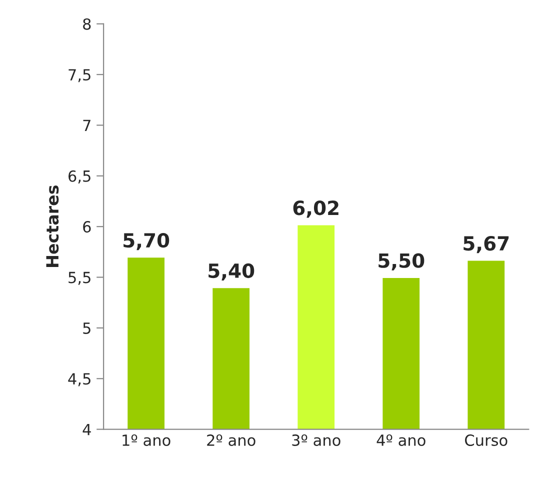 This screenshot has height=477, width=545. Describe the element at coordinates (486, 440) in the screenshot. I see `x-tick-label: Curso` at that location.